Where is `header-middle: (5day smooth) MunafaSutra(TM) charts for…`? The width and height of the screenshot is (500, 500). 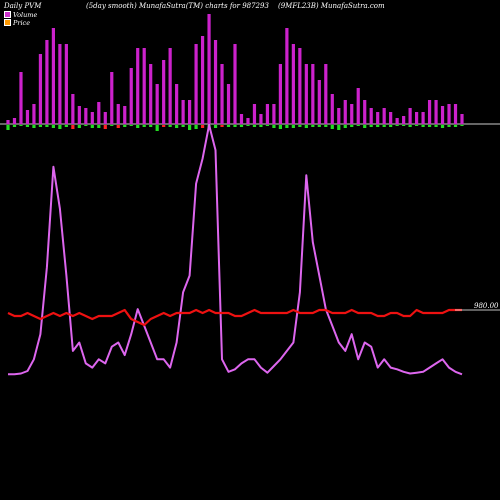 header-middle: (5day smooth) MunafaSutra(TM) charts for… is located at coordinates (177, 6).